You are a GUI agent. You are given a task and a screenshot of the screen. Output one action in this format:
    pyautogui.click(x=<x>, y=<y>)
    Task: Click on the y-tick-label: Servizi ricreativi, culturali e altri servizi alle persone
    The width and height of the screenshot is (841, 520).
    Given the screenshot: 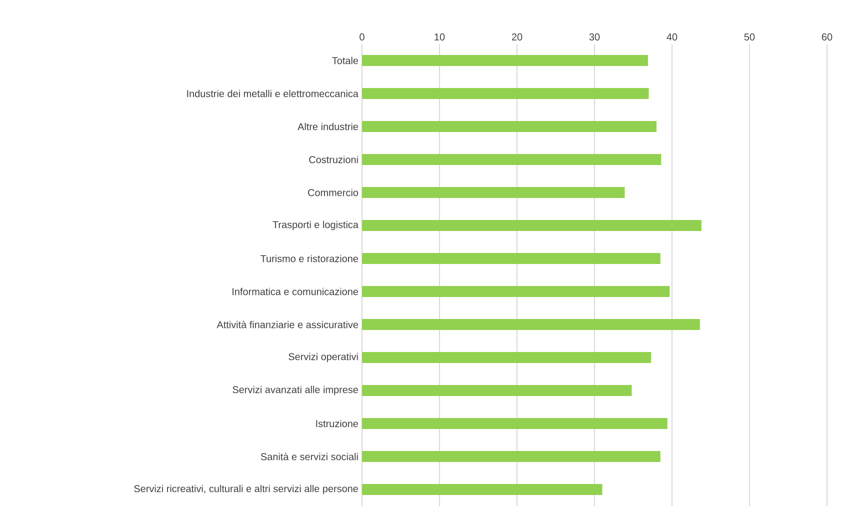 What is the action you would take?
    pyautogui.click(x=246, y=489)
    